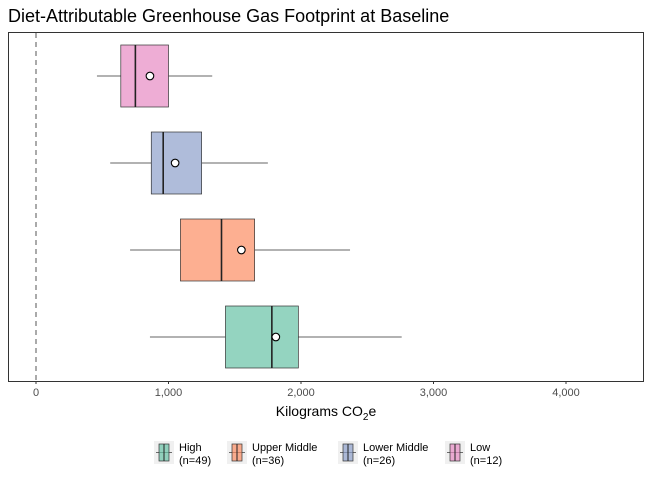 The image size is (672, 480). What do you see at coordinates (169, 393) in the screenshot?
I see `x-tick-label: 1,000` at bounding box center [169, 393].